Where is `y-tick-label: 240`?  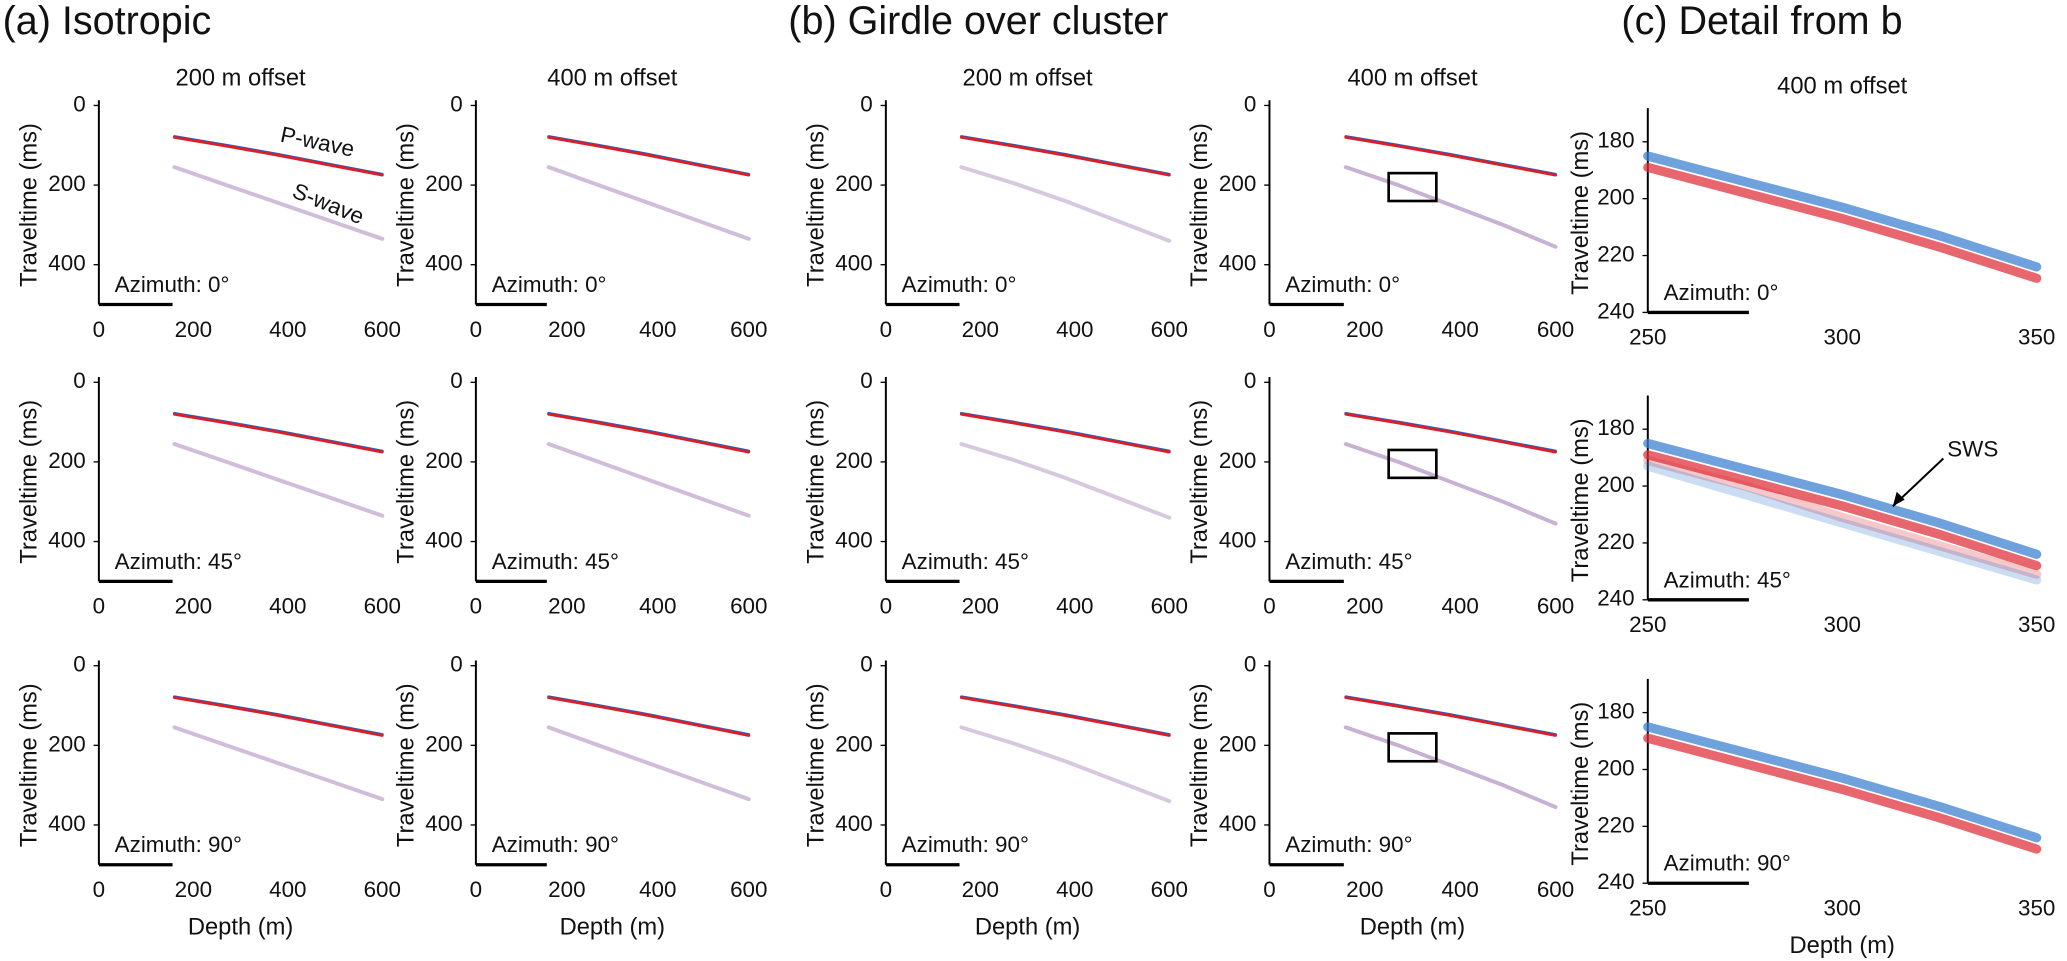 y-tick-label: 240 is located at coordinates (1615, 881).